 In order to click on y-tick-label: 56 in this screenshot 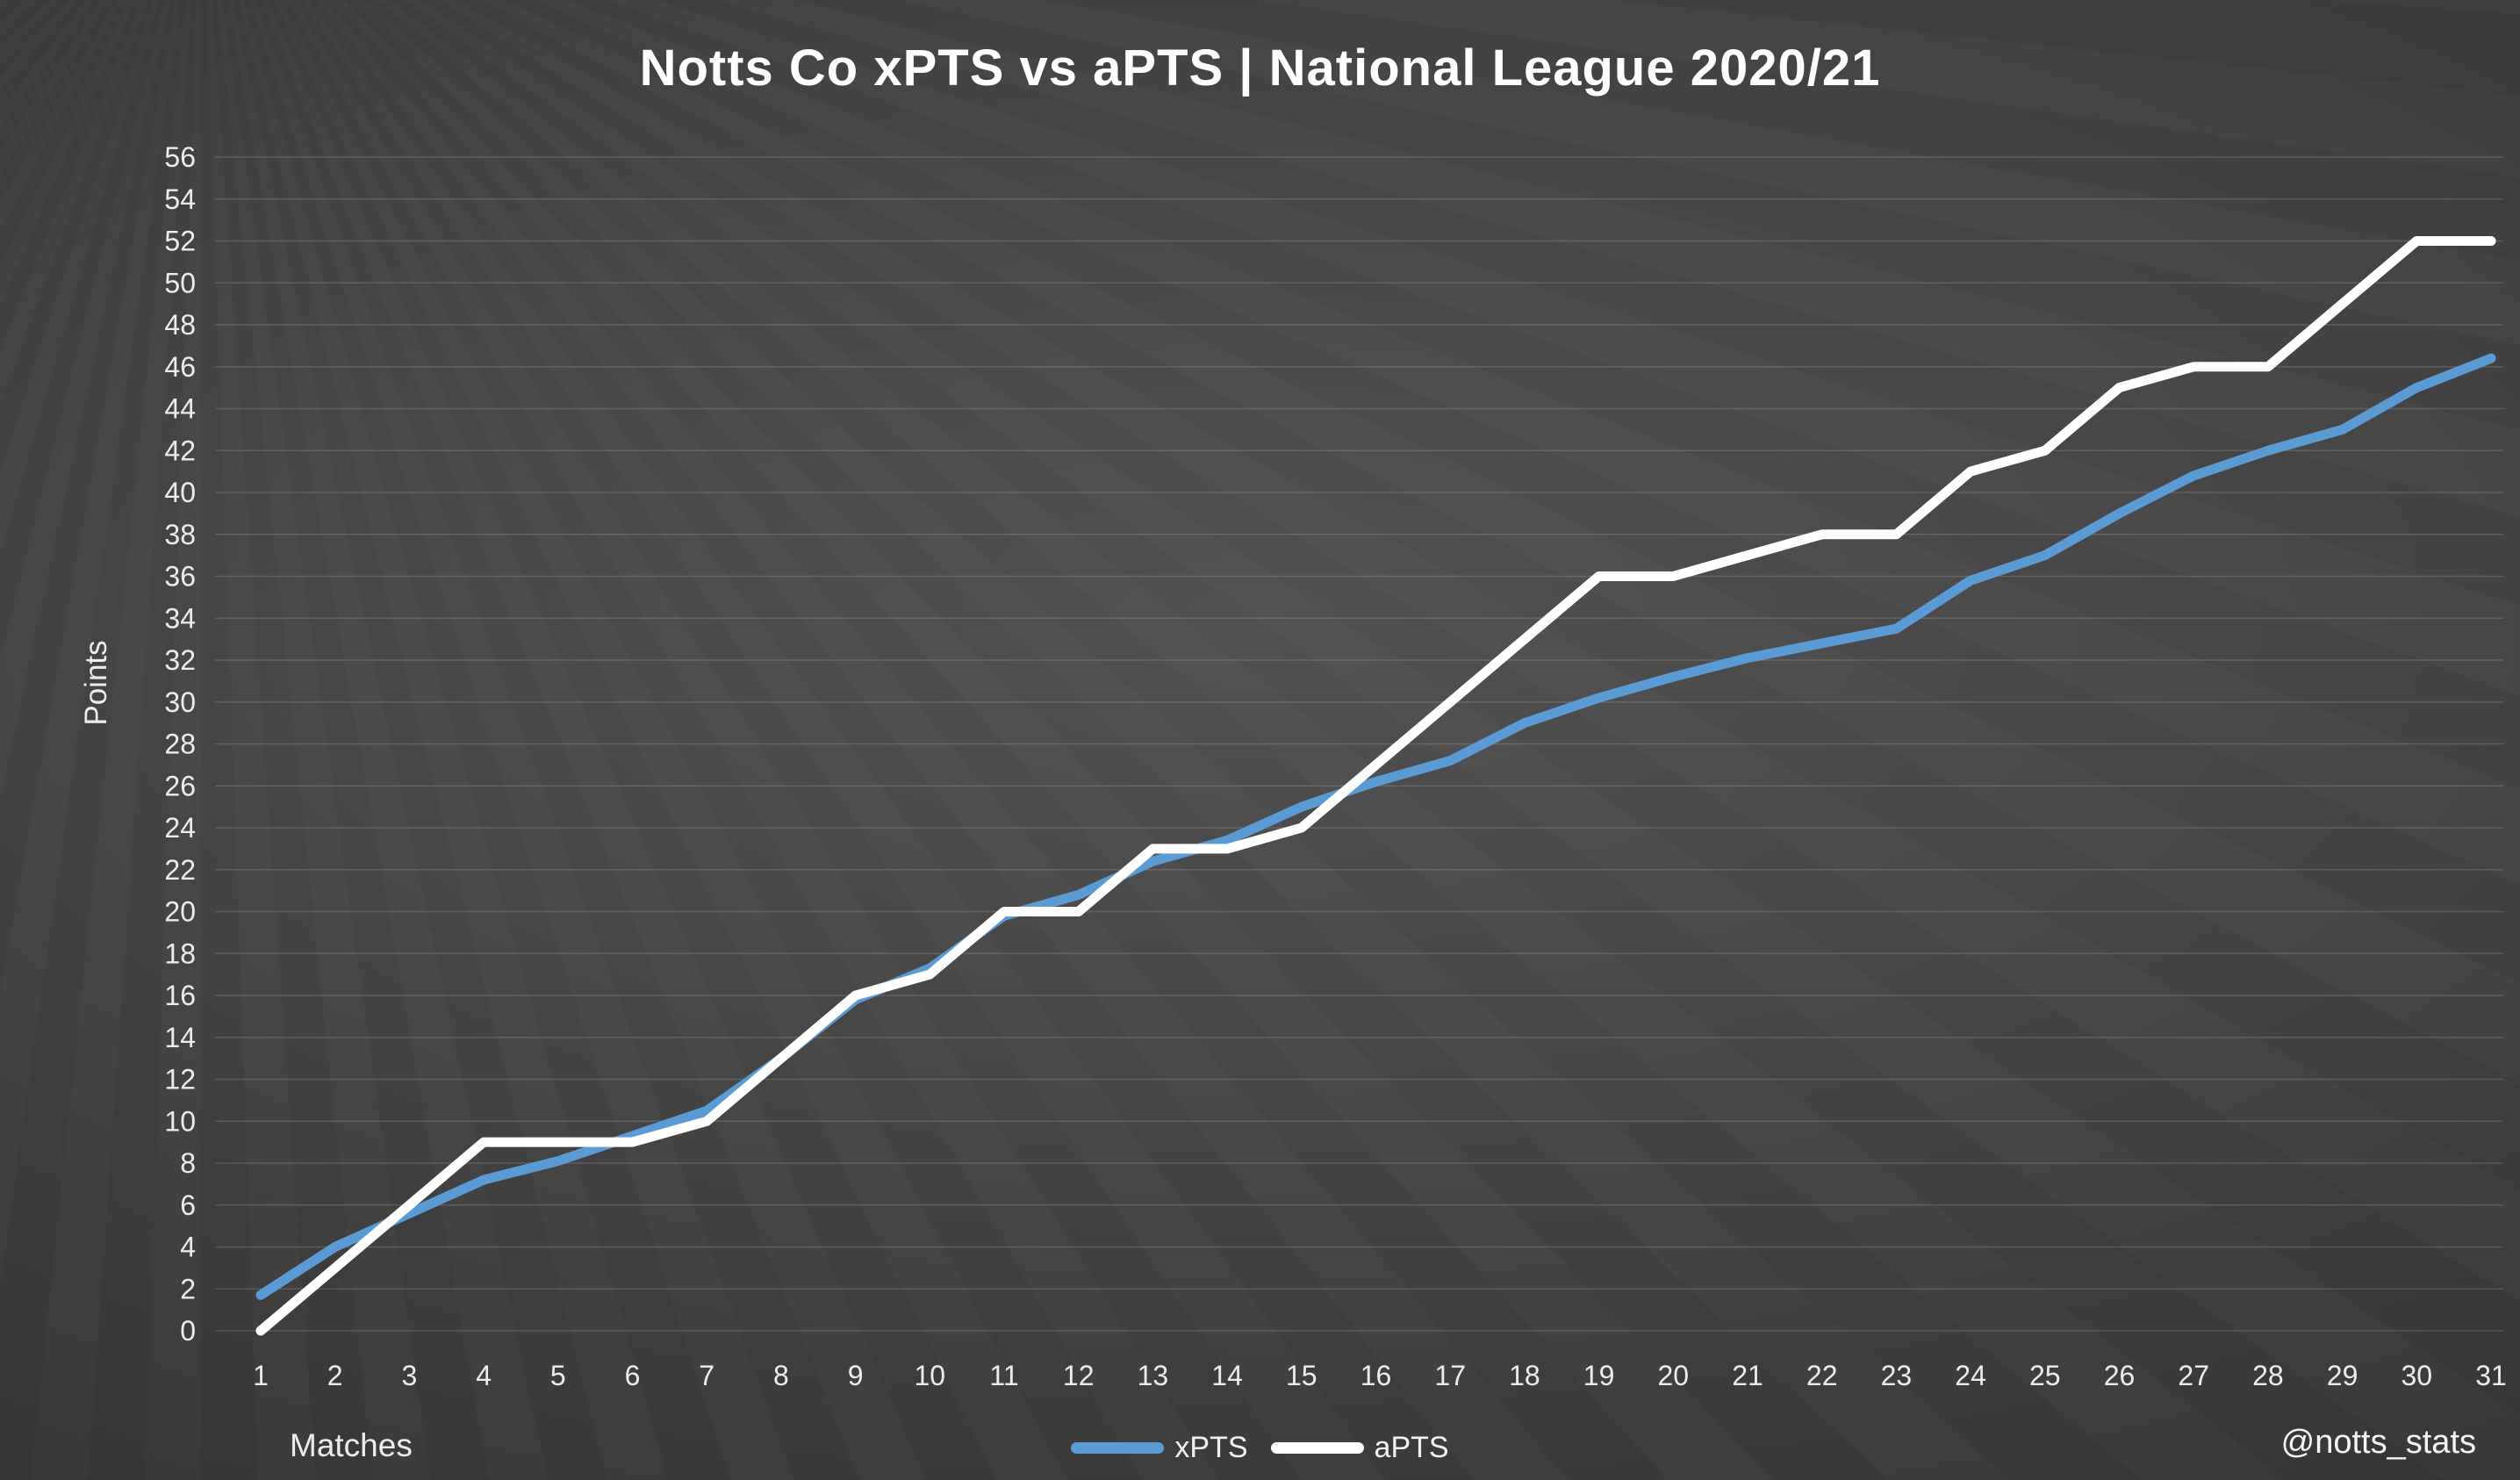, I will do `click(180, 157)`.